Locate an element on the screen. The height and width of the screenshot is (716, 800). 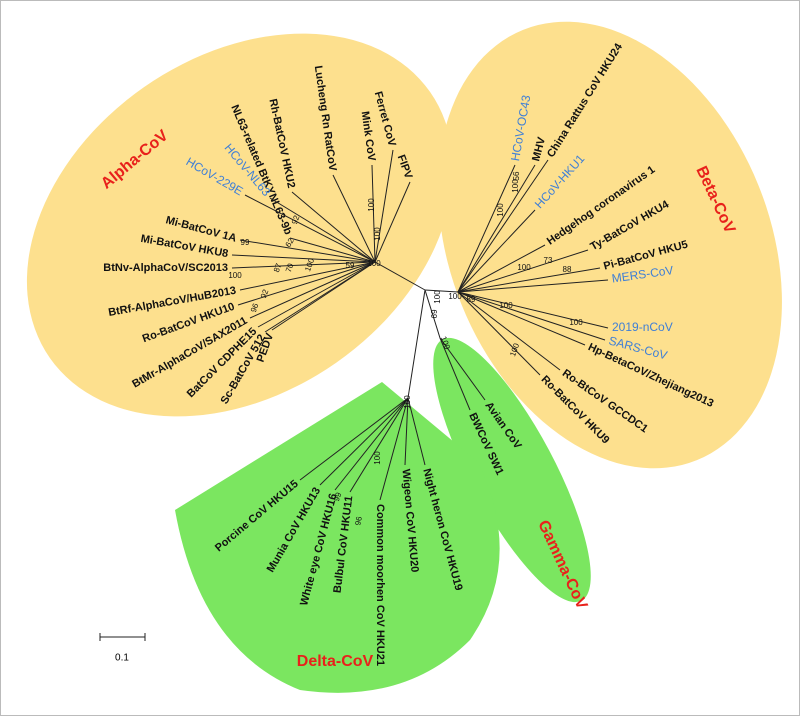
leaf-label: 2019-nCoV is located at coordinates (642, 327).